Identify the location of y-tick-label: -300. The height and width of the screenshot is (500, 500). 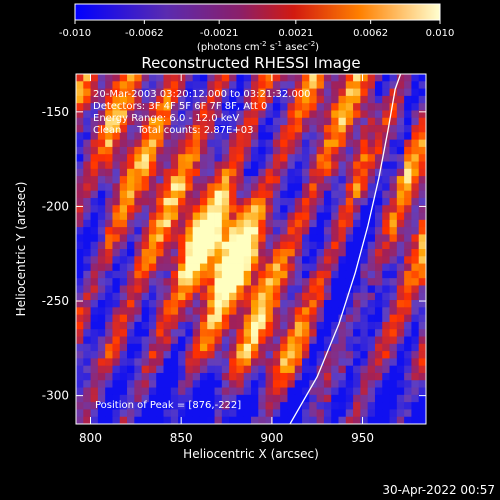
(55, 396).